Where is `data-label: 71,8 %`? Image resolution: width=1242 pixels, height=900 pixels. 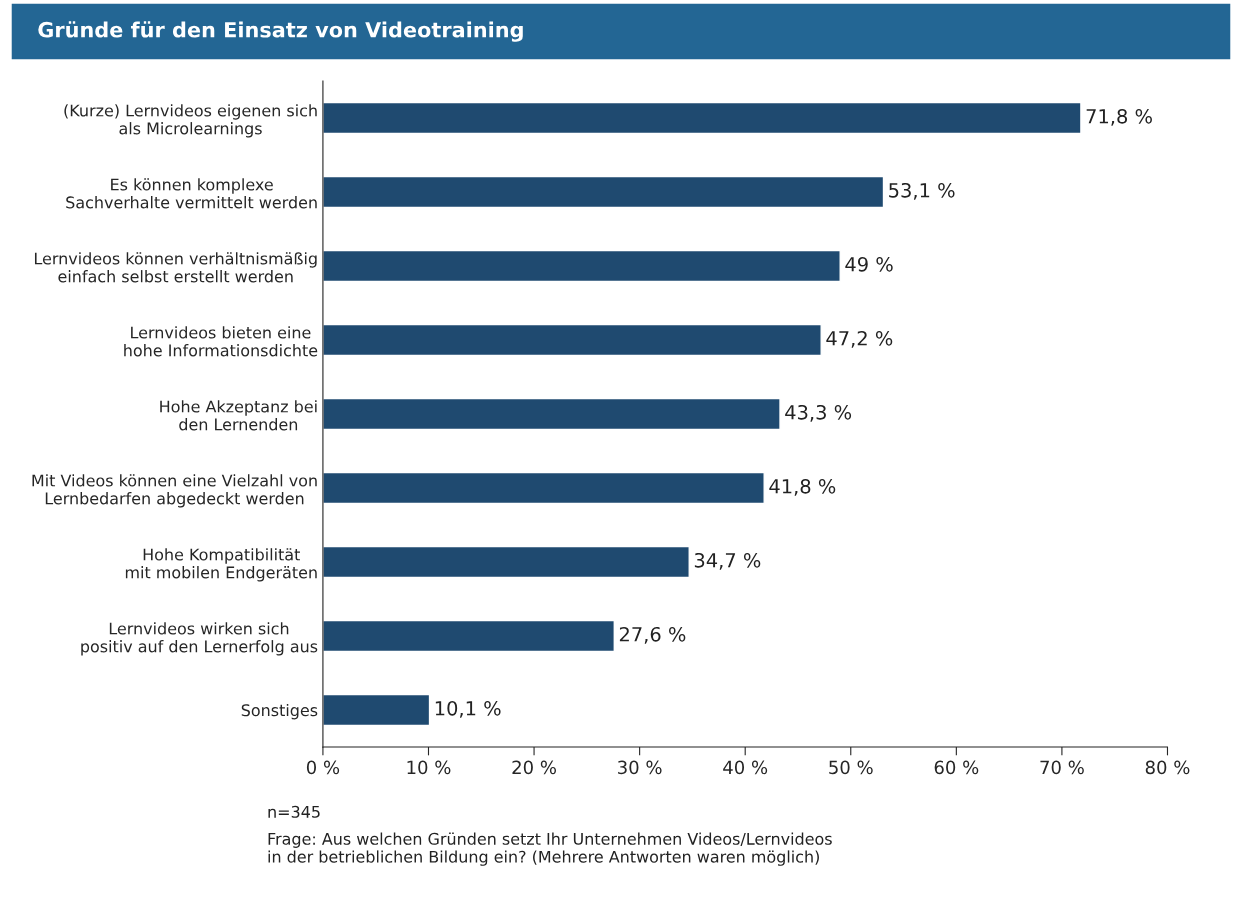 data-label: 71,8 % is located at coordinates (1119, 117).